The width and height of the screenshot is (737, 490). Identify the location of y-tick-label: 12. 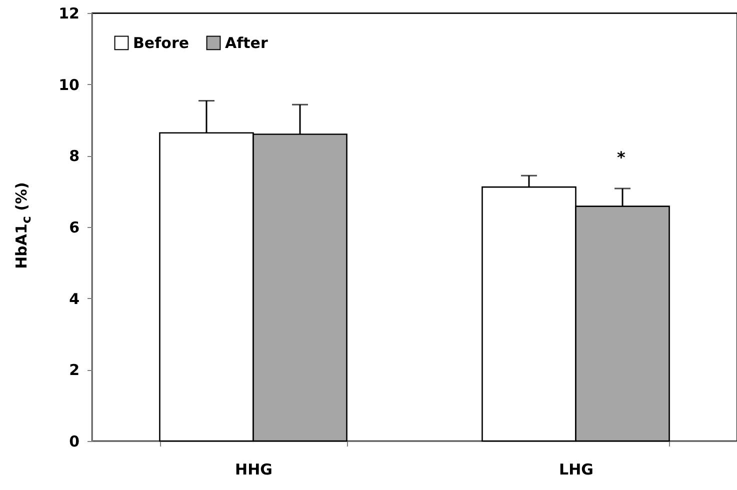
(69, 13).